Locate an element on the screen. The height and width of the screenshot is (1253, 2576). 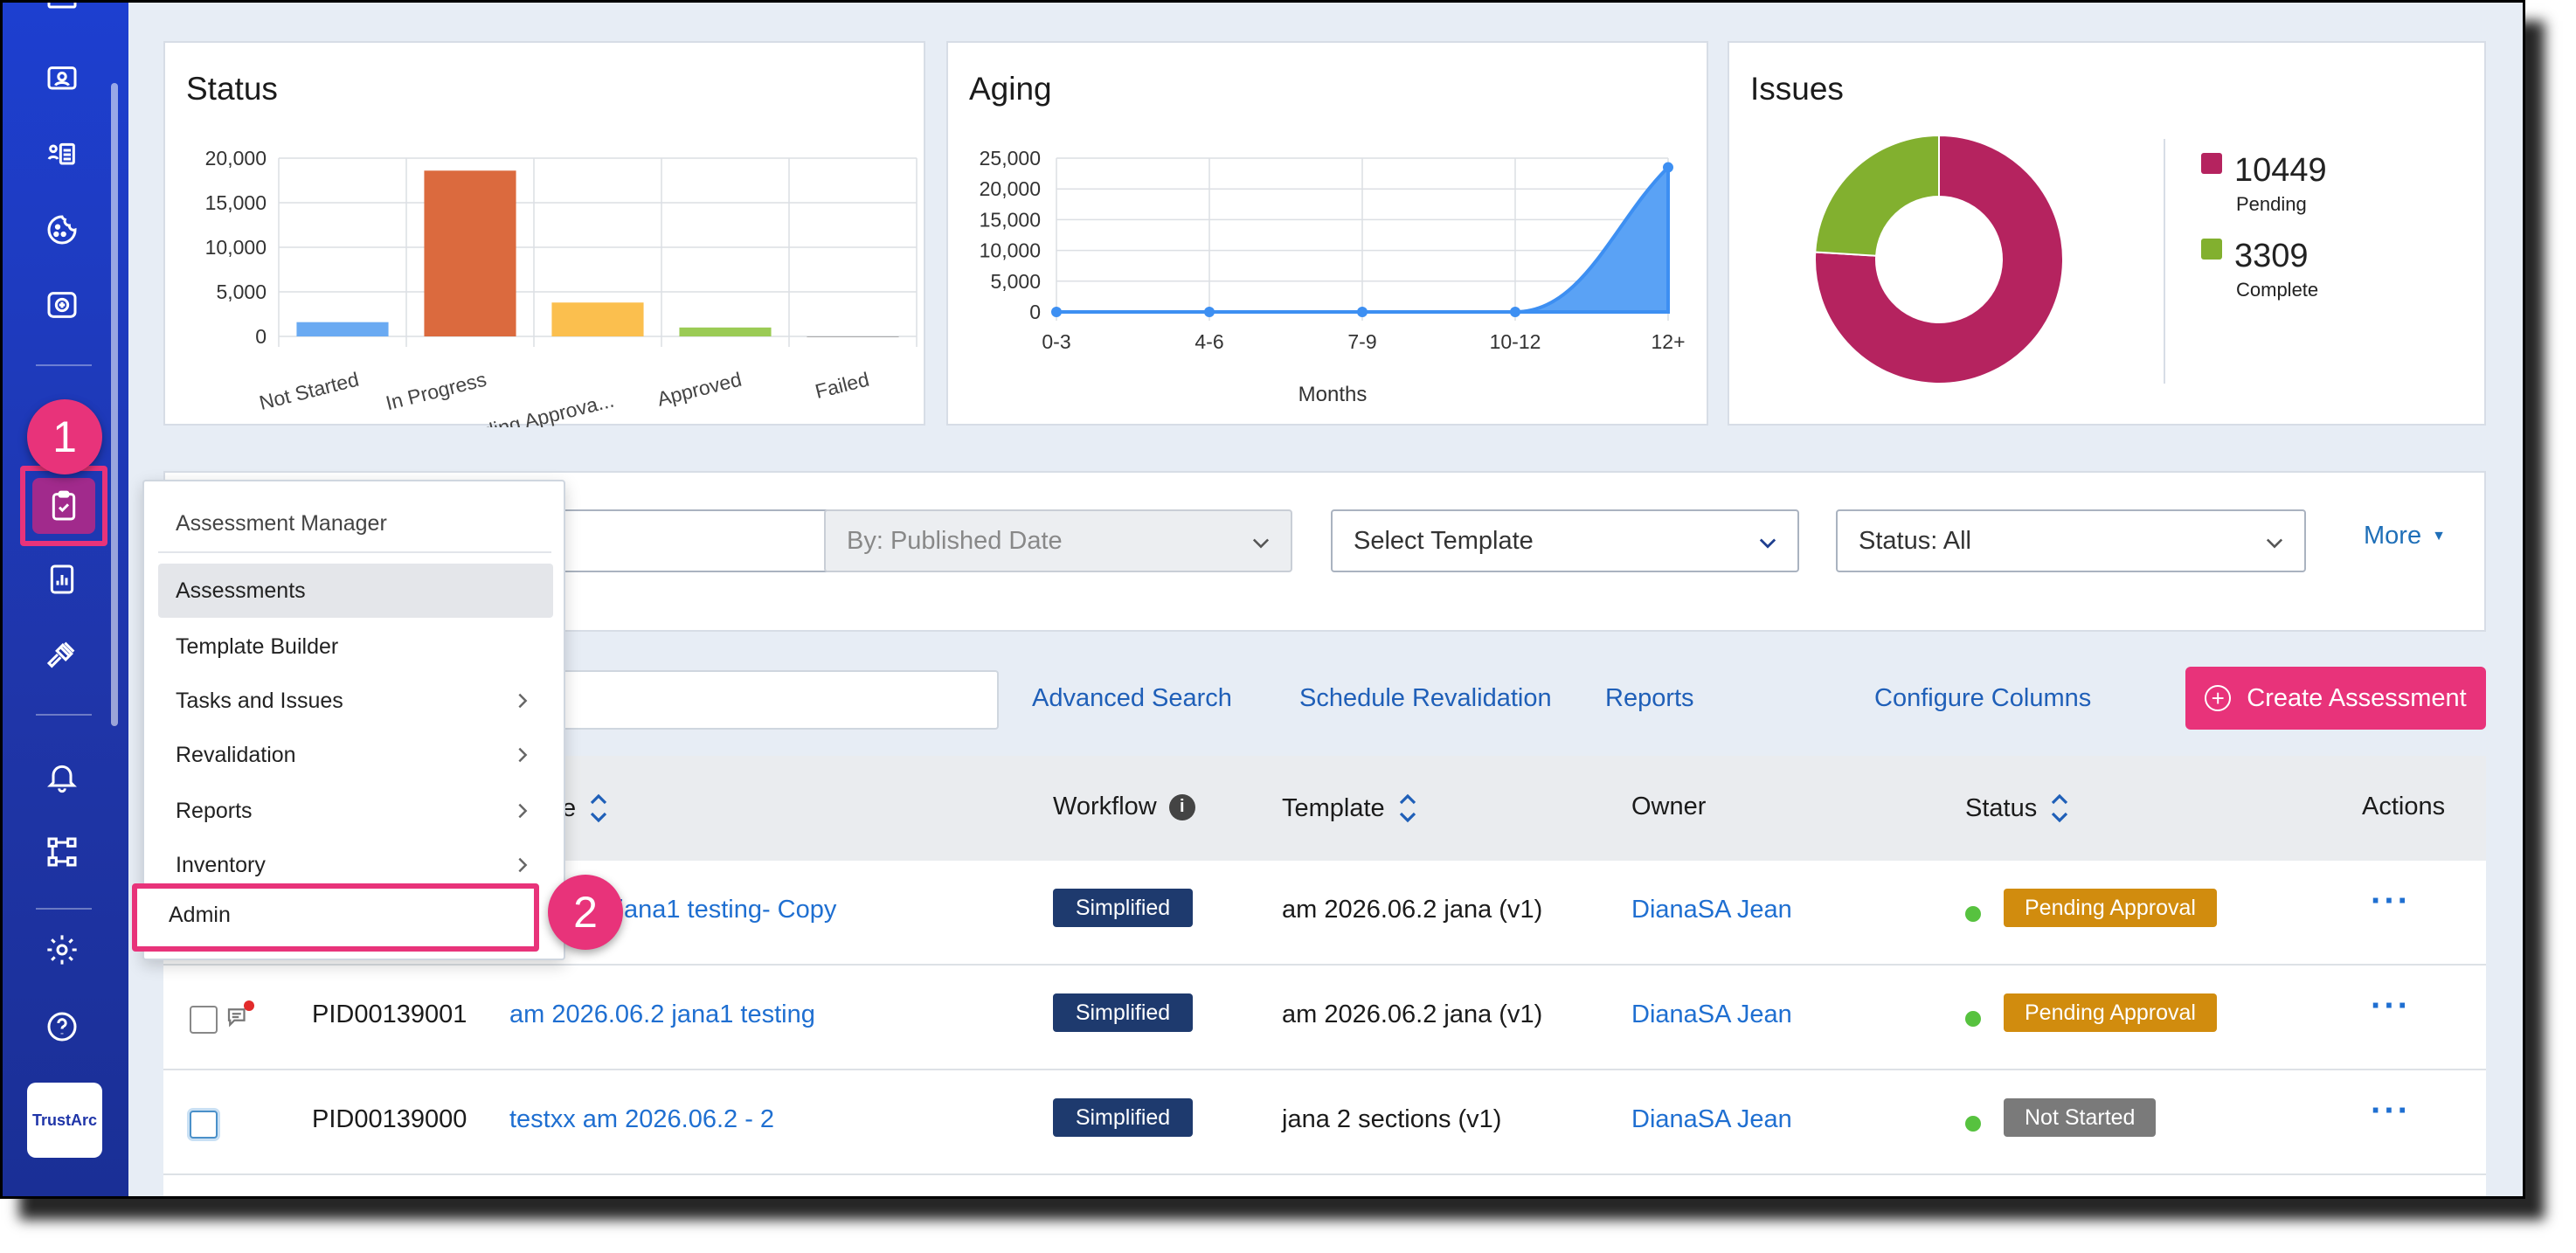
sidebar-divider is located at coordinates (64, 365).